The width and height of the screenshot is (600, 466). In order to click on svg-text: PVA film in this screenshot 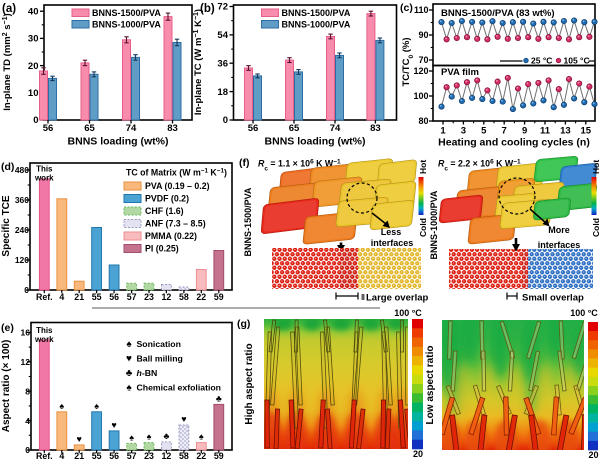, I will do `click(460, 72)`.